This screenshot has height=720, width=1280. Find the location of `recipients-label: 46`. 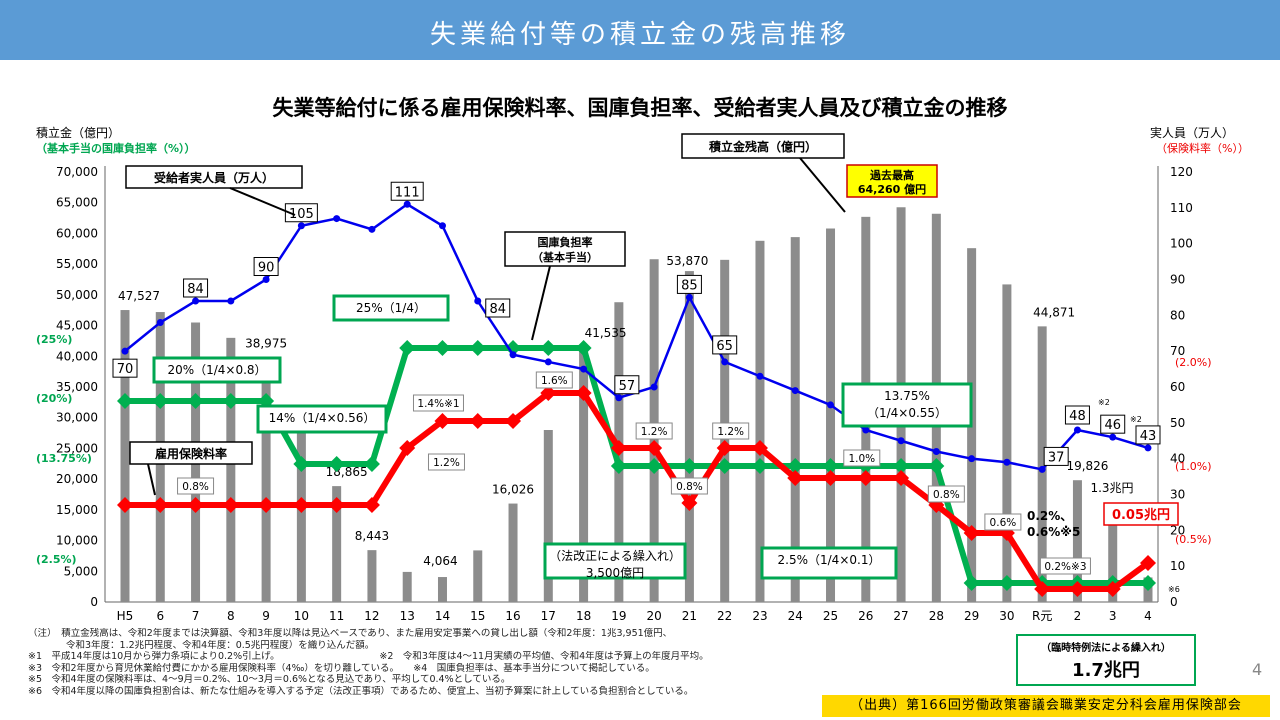

recipients-label: 46 is located at coordinates (1112, 425).